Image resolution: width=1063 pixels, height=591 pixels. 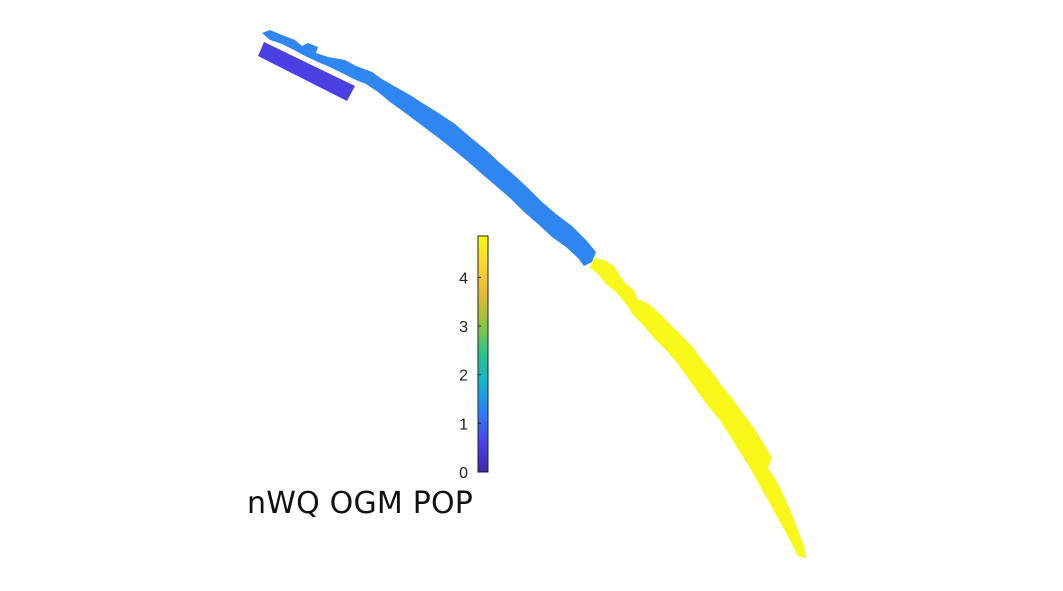 What do you see at coordinates (470, 376) in the screenshot?
I see `colorbar-ticks: 0 1 2 3 4` at bounding box center [470, 376].